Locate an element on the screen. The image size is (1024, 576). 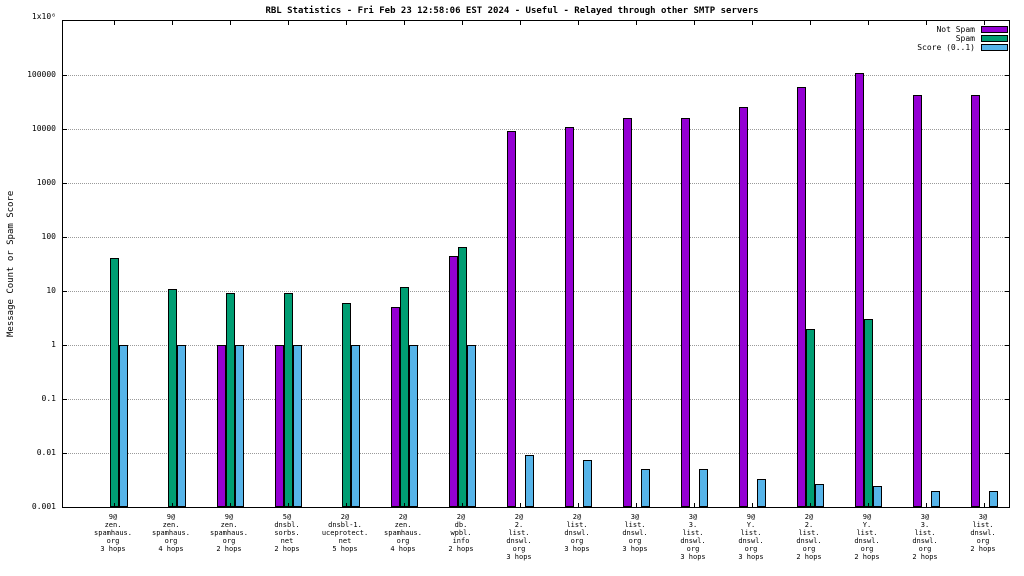
x-tick-label-line: 4 hops is located at coordinates (403, 549).